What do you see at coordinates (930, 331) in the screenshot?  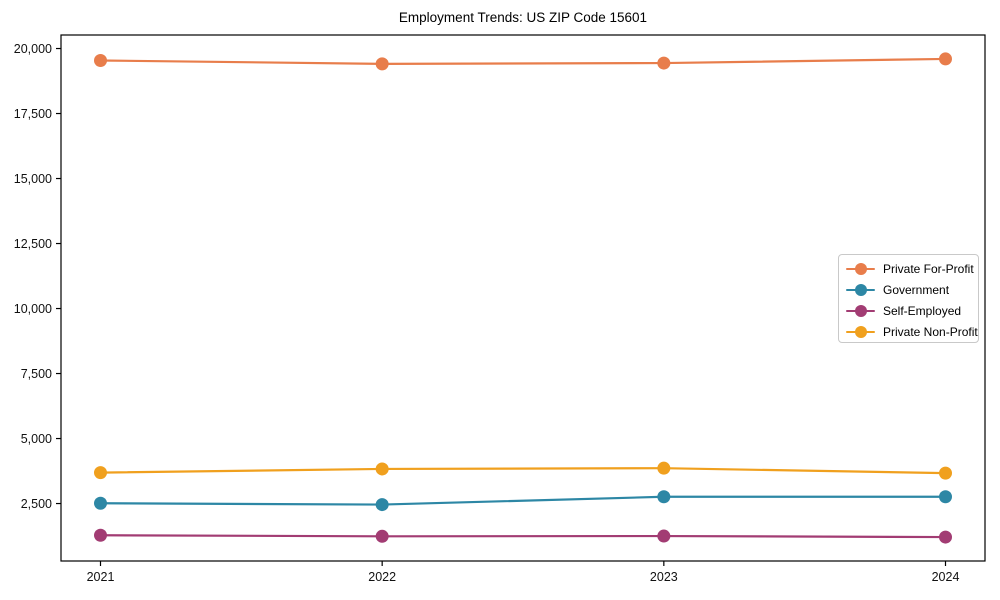 I see `legend-label: Private Non-Profit` at bounding box center [930, 331].